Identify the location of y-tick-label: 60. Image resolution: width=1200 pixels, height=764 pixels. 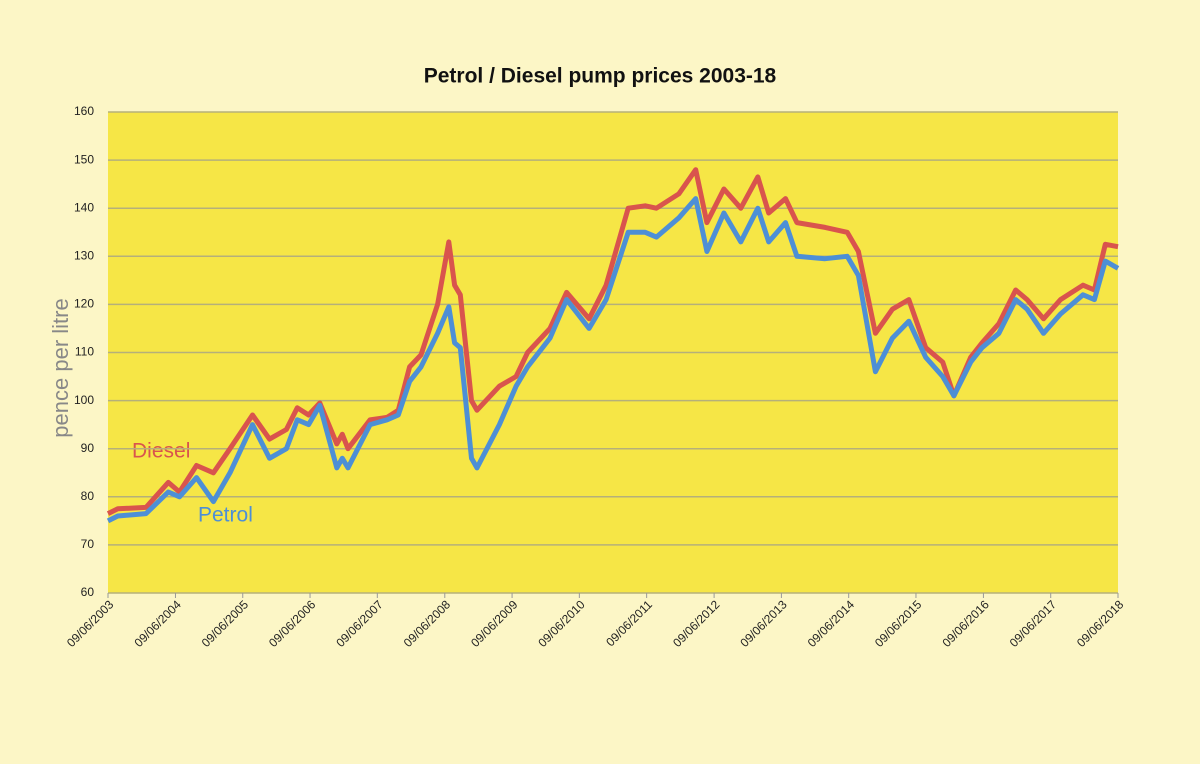
(88, 592).